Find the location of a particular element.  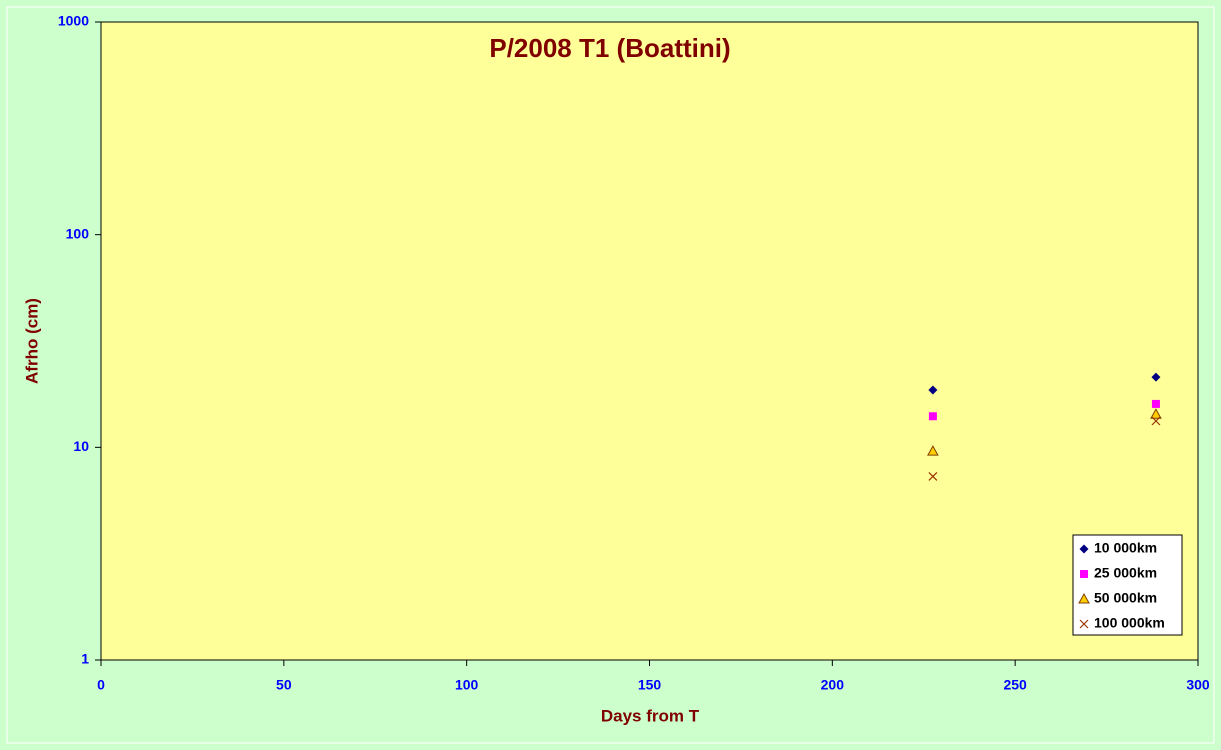

y-axis-label: Afrho (cm) is located at coordinates (31, 341).